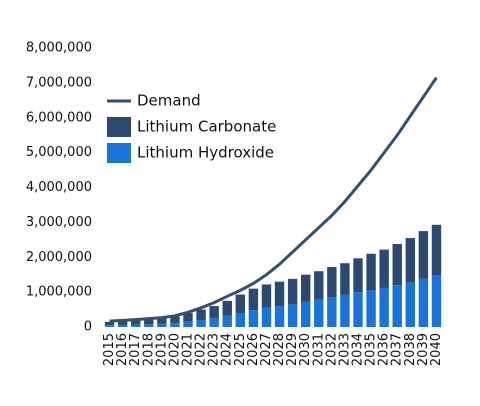 Image resolution: width=480 pixels, height=406 pixels. Describe the element at coordinates (88, 327) in the screenshot. I see `y-tick-label: 0` at that location.